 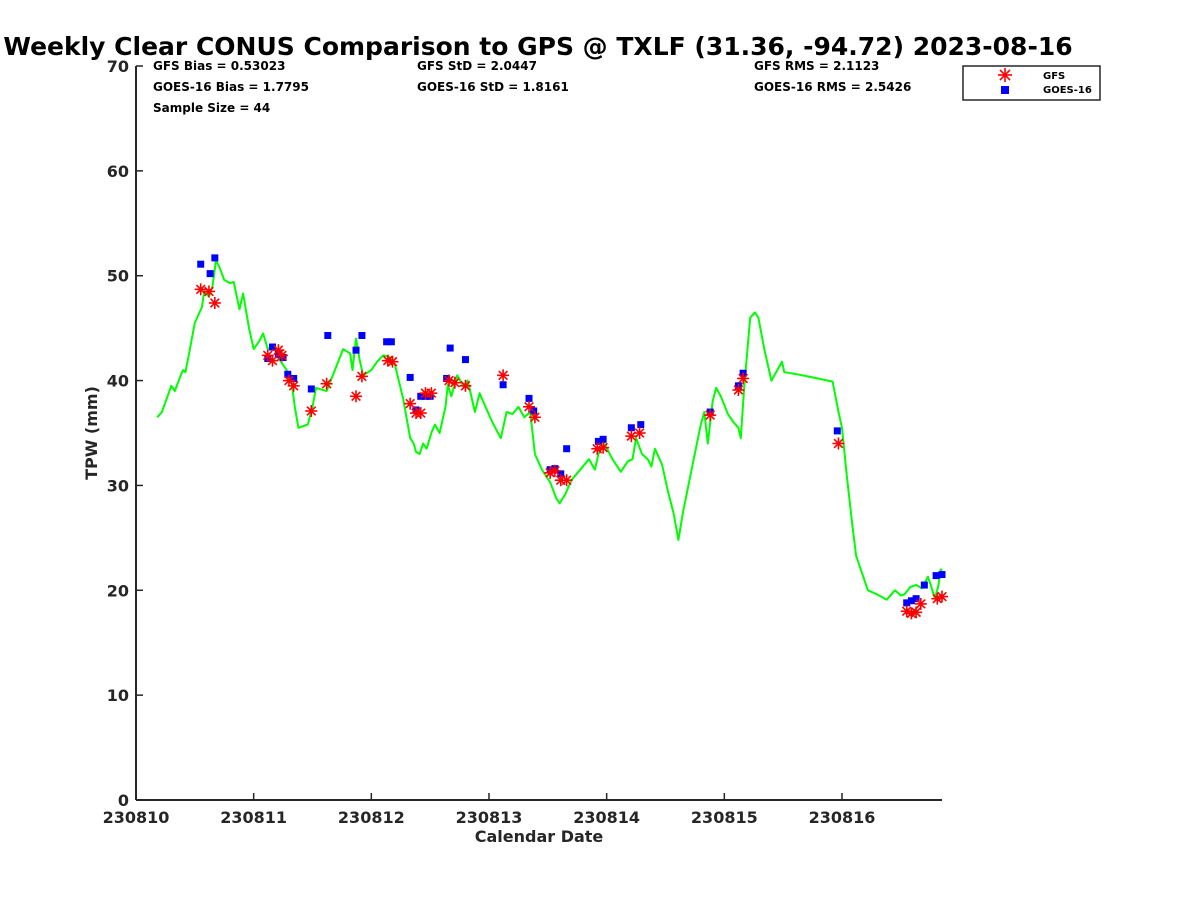 What do you see at coordinates (832, 87) in the screenshot?
I see `stat-goes-rms: GOES-16 RMS = 2.5426` at bounding box center [832, 87].